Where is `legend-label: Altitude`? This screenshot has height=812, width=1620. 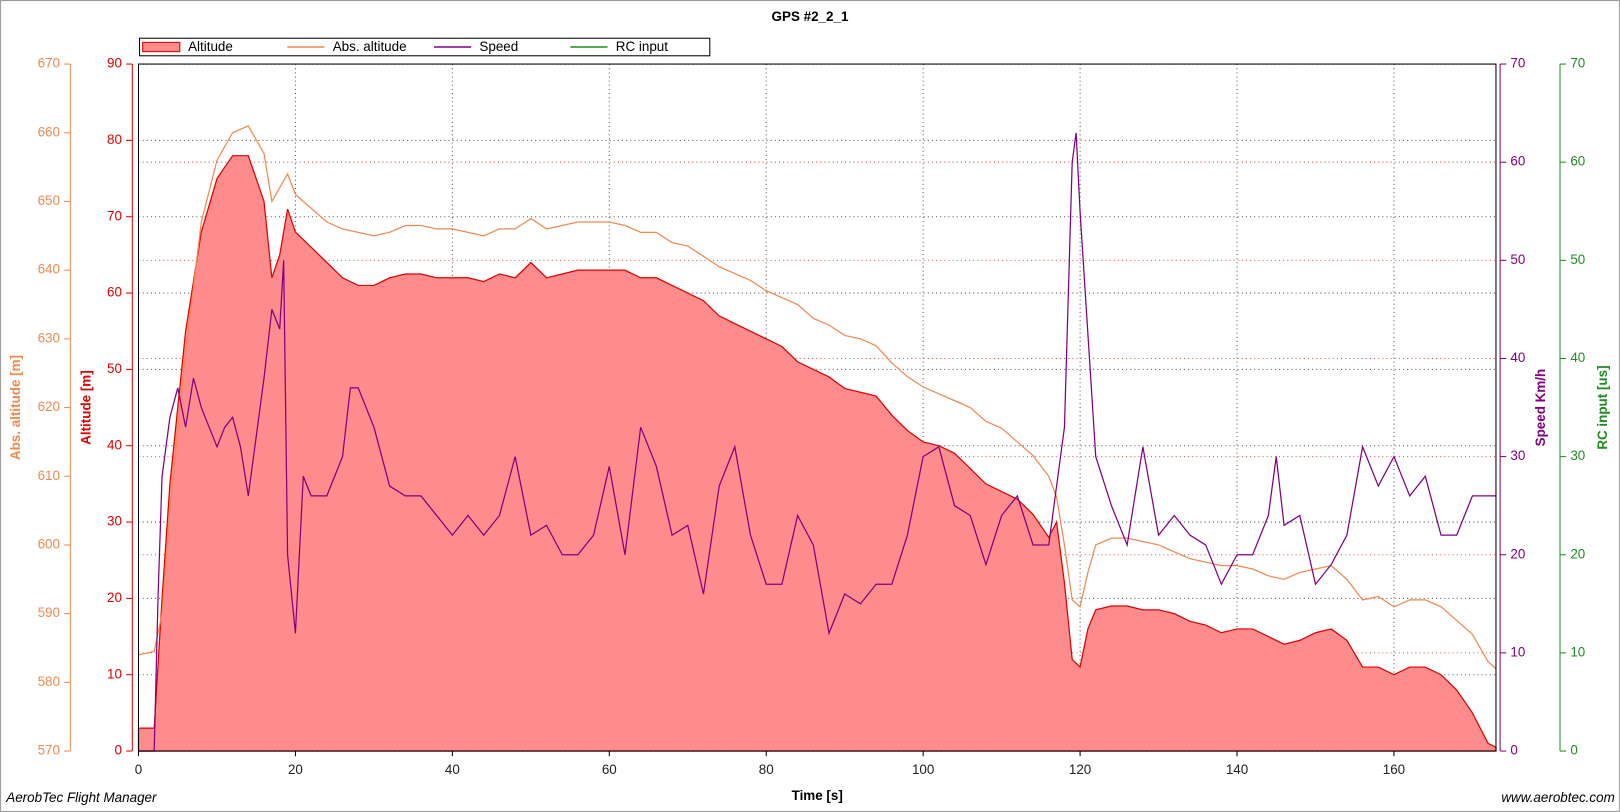 legend-label: Altitude is located at coordinates (210, 46).